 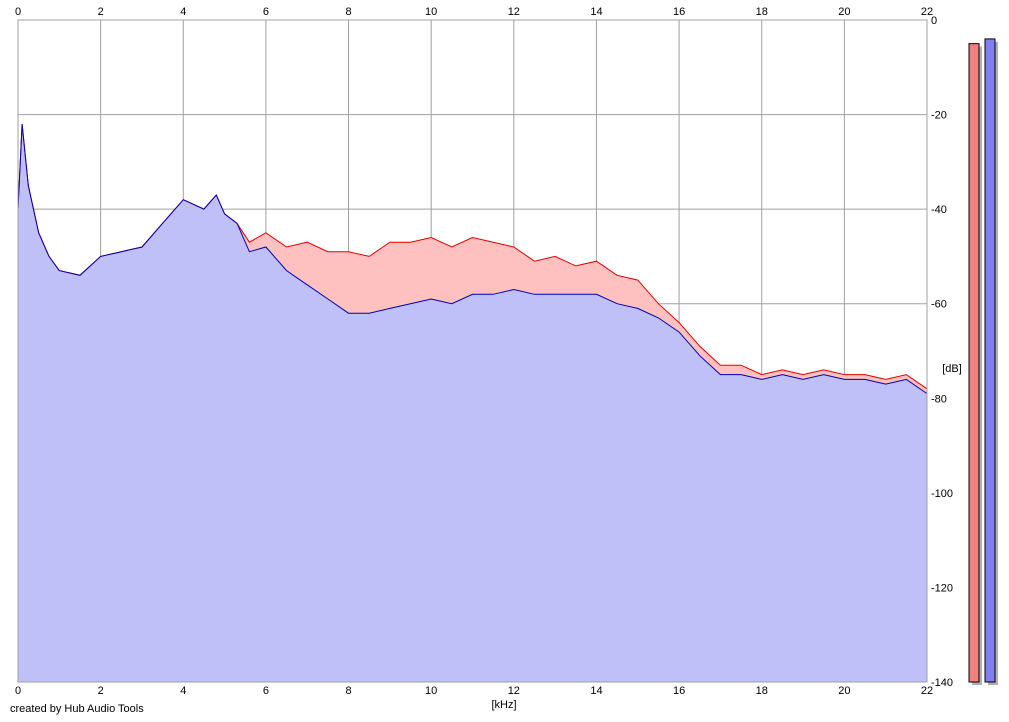 What do you see at coordinates (934, 21) in the screenshot?
I see `y-tick-label: 0` at bounding box center [934, 21].